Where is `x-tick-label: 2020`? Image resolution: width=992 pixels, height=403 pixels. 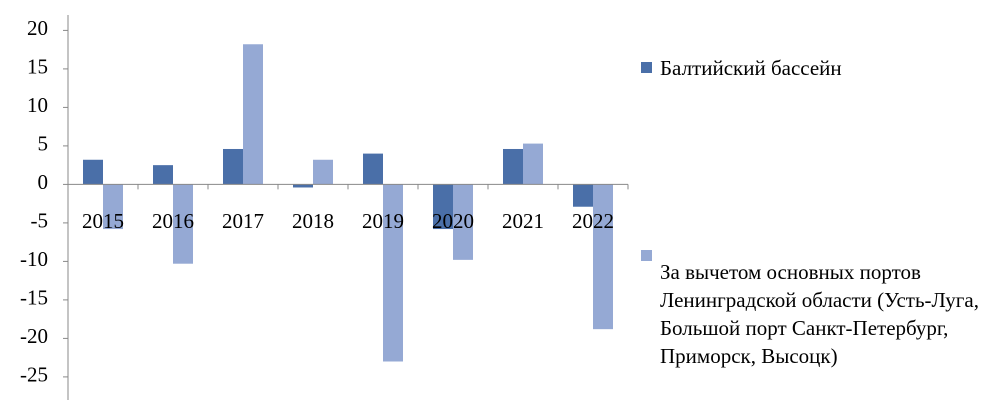 x-tick-label: 2020 is located at coordinates (453, 221).